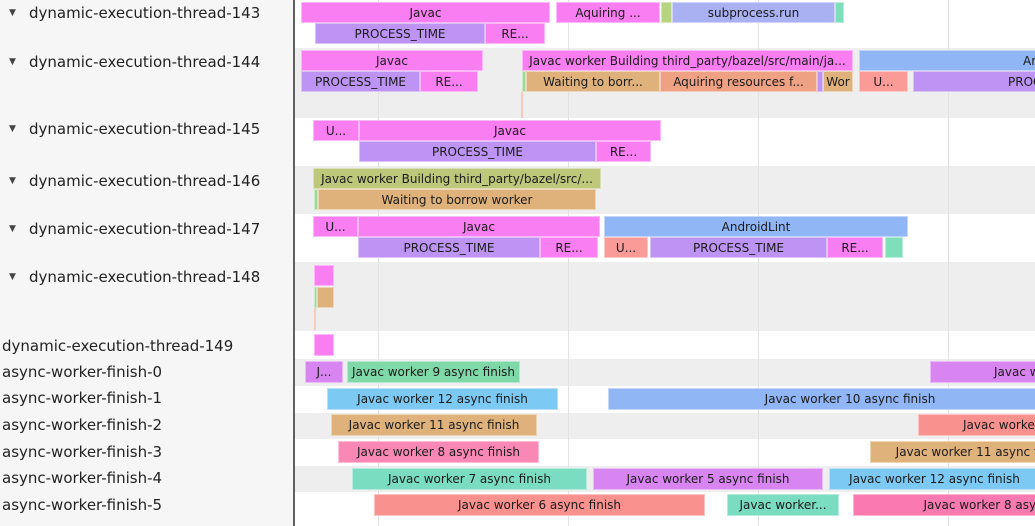 This screenshot has width=1035, height=526. What do you see at coordinates (146, 277) in the screenshot?
I see `sidebar-row-dynamic-execution-thread-148: ▼ dynamic-execution-thread-148` at bounding box center [146, 277].